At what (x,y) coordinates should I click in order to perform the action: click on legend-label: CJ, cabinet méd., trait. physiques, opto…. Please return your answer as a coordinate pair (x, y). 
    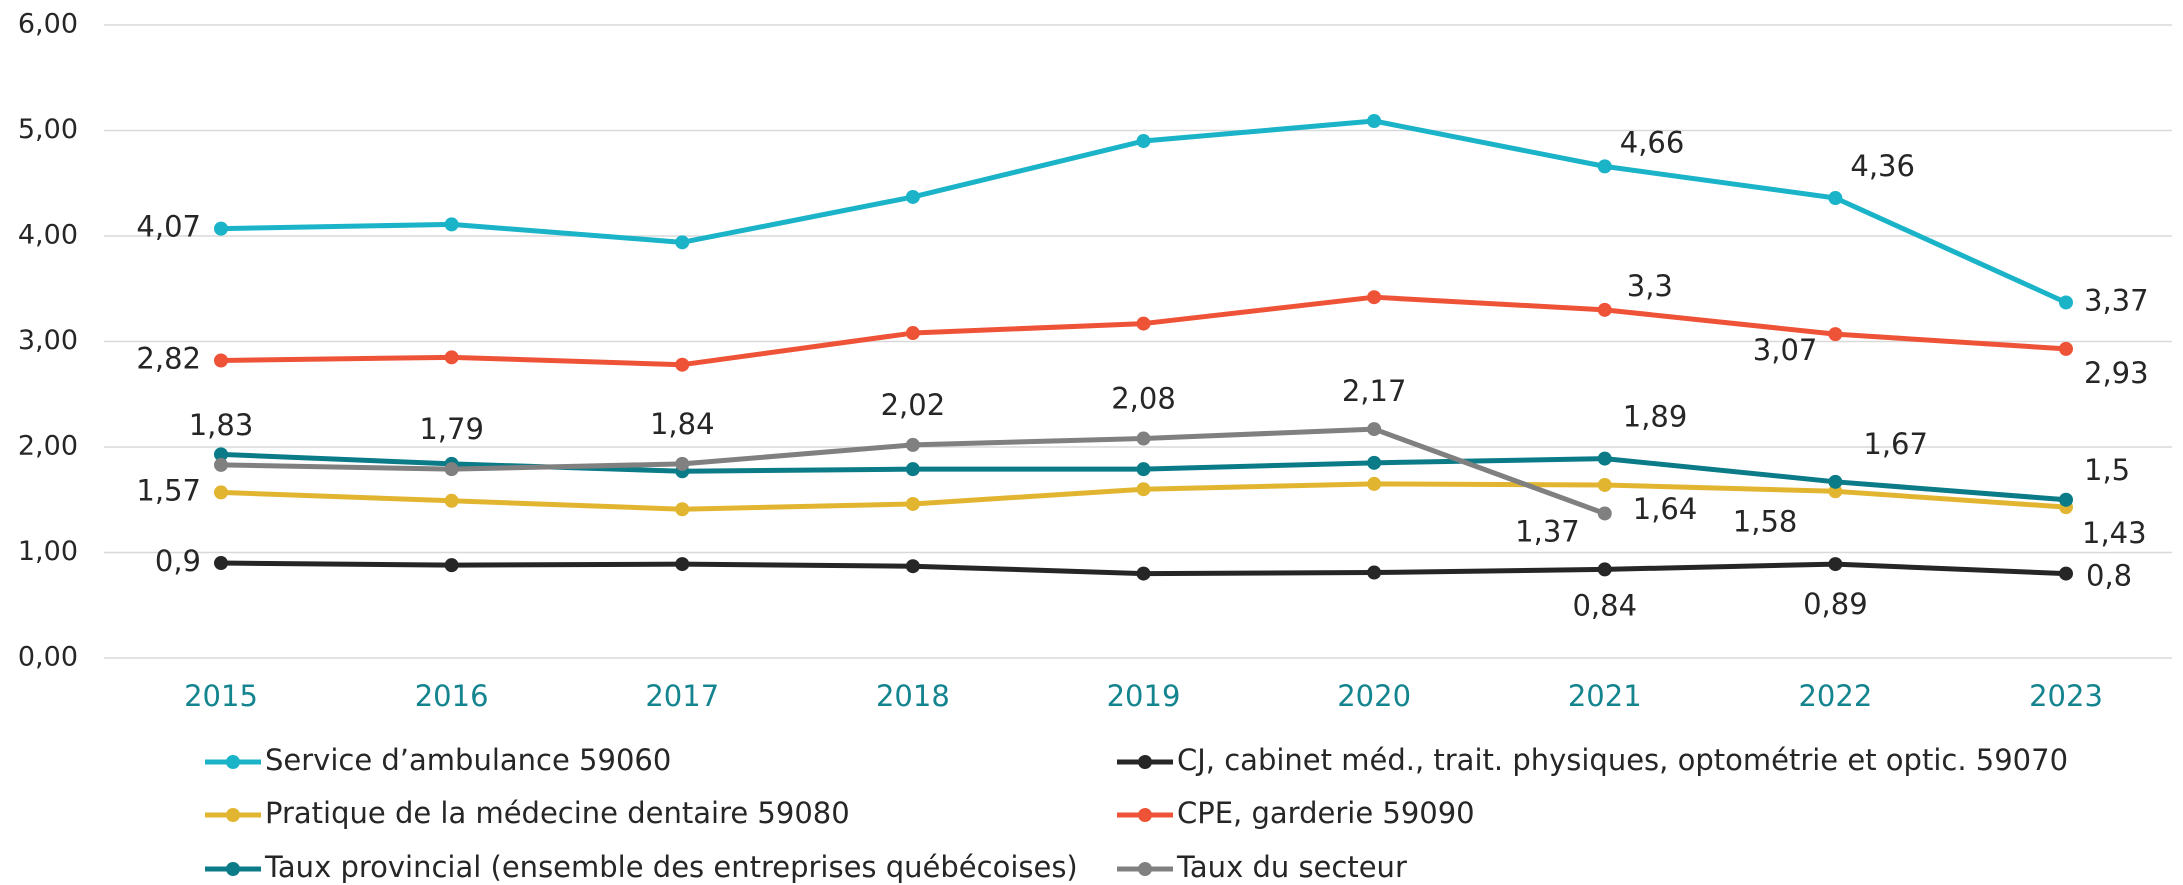
    Looking at the image, I should click on (1622, 760).